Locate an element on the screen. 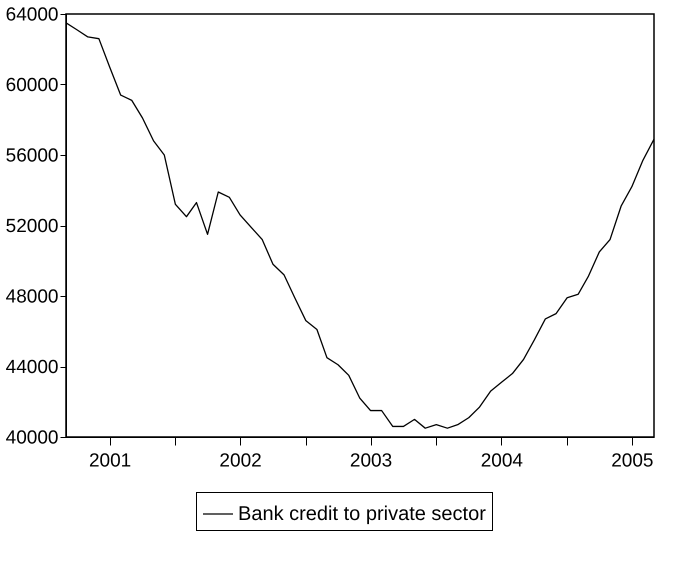  y-tick-label: 56000 is located at coordinates (32, 156).